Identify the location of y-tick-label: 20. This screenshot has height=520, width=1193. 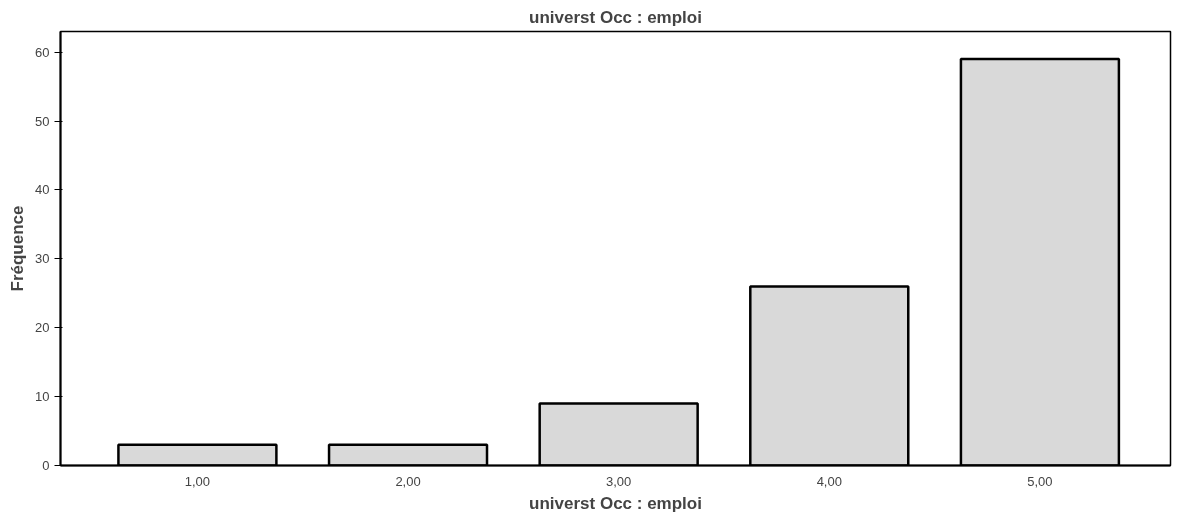
(42, 328).